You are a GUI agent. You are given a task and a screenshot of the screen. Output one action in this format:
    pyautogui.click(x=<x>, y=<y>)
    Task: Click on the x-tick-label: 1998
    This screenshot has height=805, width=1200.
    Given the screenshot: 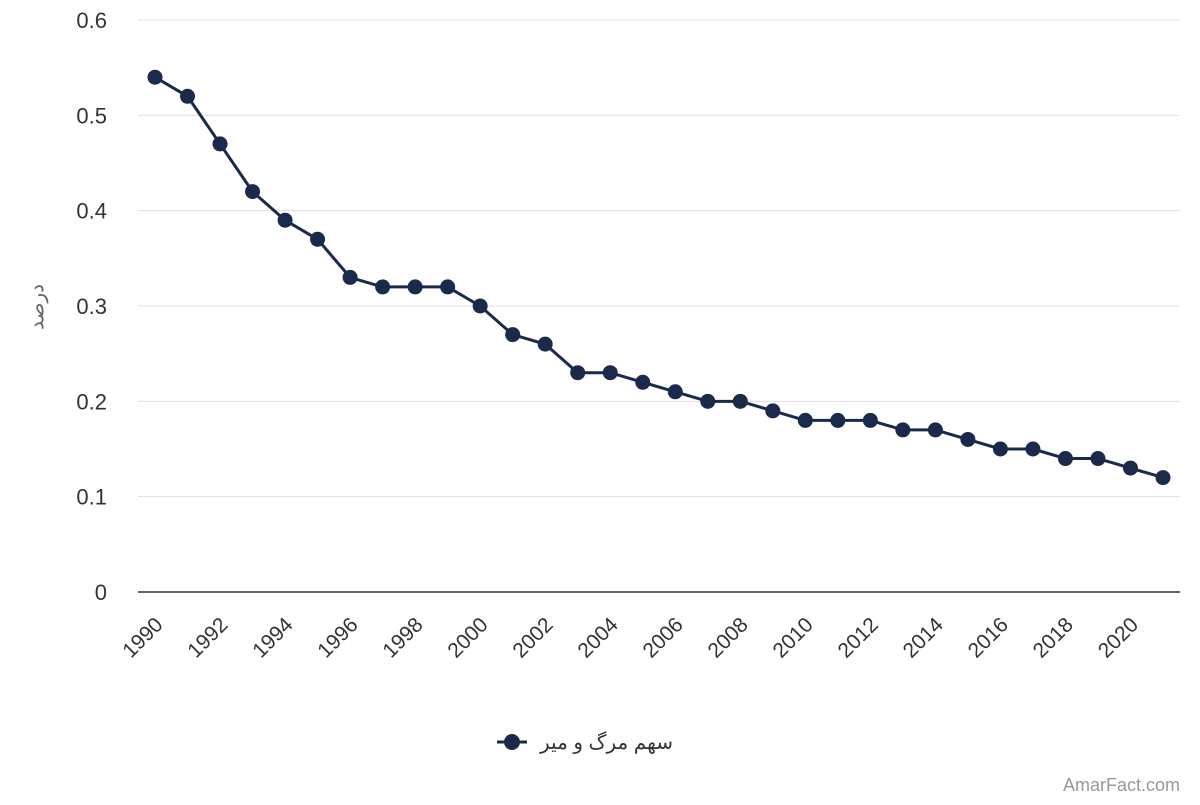 What is the action you would take?
    pyautogui.click(x=402, y=637)
    